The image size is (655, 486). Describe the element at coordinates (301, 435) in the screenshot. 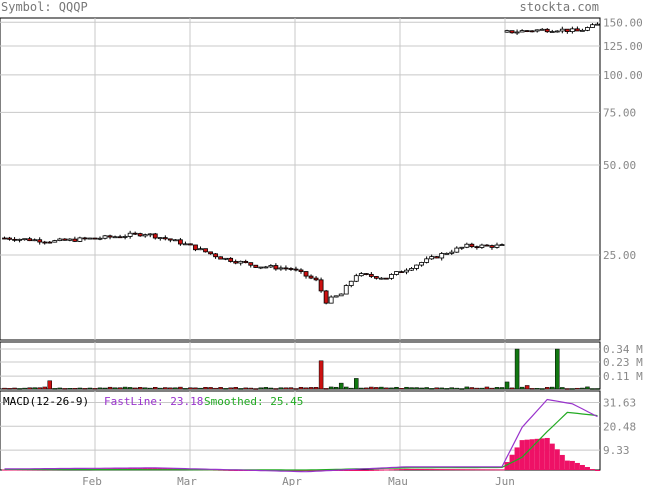

I see `macd-fast-line` at that location.